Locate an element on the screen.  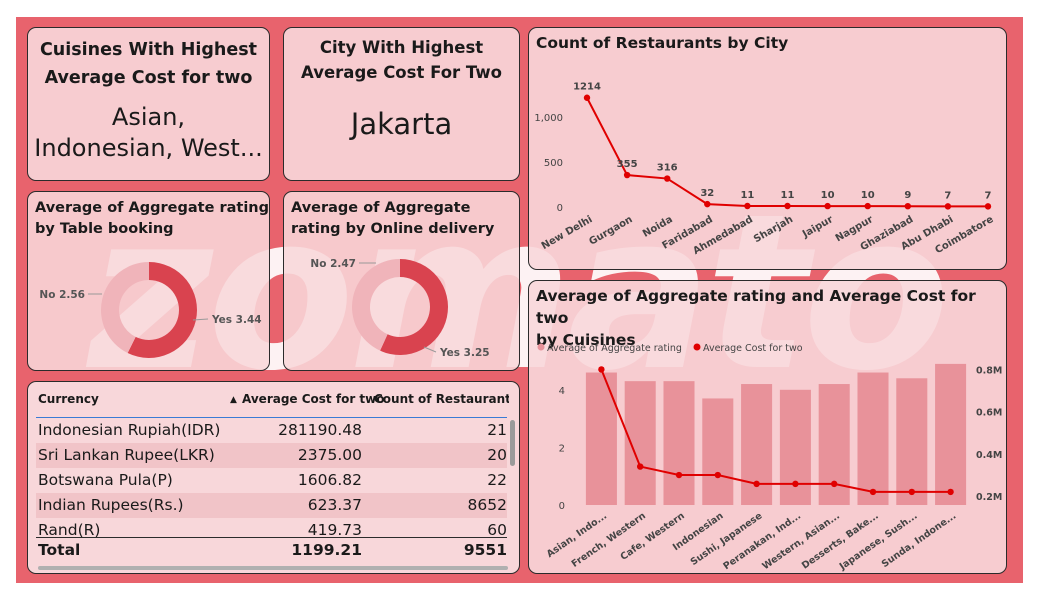
table-booking-donut: No 2.56 Yes 3.44 is located at coordinates (149, 281).